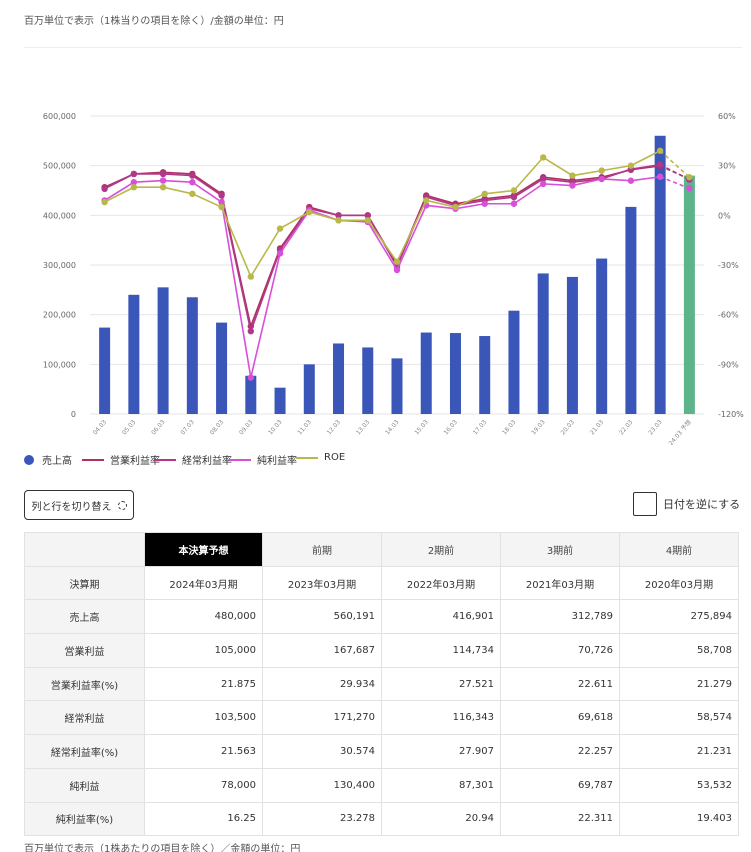 The height and width of the screenshot is (852, 751). Describe the element at coordinates (203, 617) in the screenshot. I see `table-cell: 480,000` at that location.